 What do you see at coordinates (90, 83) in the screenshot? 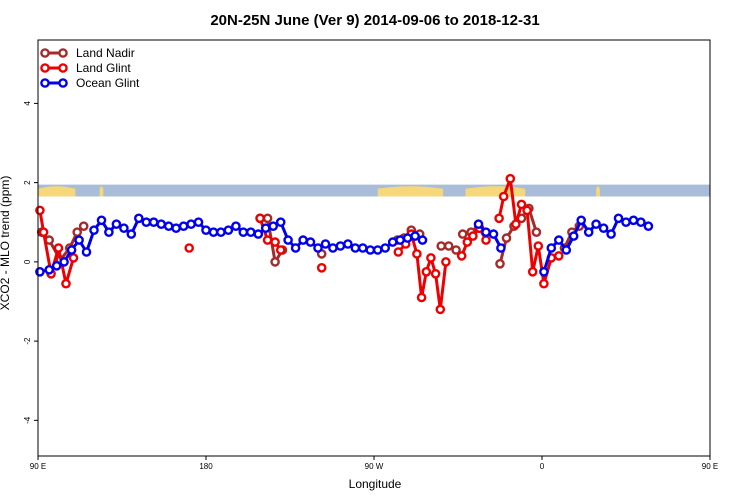
I see `legend-item: Ocean Glint` at bounding box center [90, 83].